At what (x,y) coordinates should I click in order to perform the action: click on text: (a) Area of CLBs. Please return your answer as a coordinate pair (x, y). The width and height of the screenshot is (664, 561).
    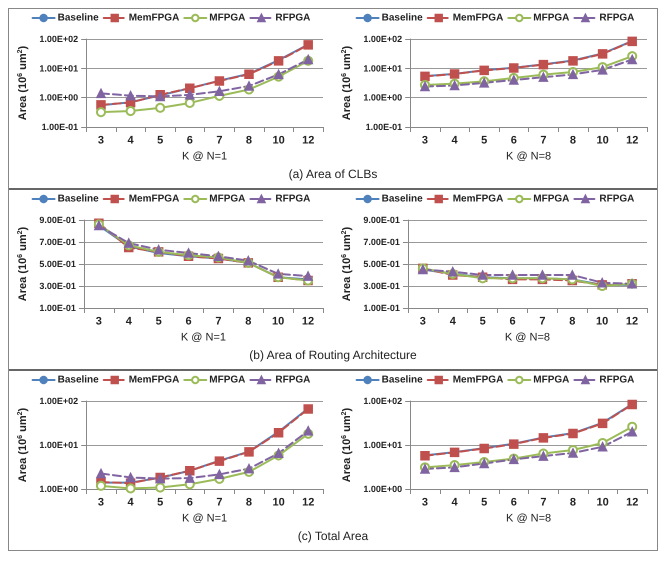
    Looking at the image, I should click on (333, 174).